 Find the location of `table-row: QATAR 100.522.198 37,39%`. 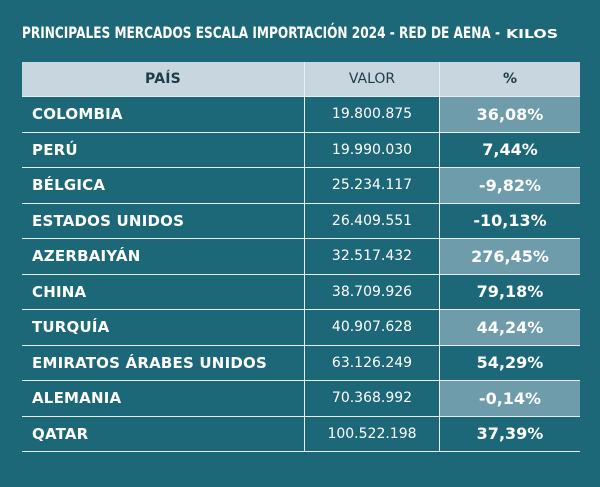

table-row: QATAR 100.522.198 37,39% is located at coordinates (301, 434).